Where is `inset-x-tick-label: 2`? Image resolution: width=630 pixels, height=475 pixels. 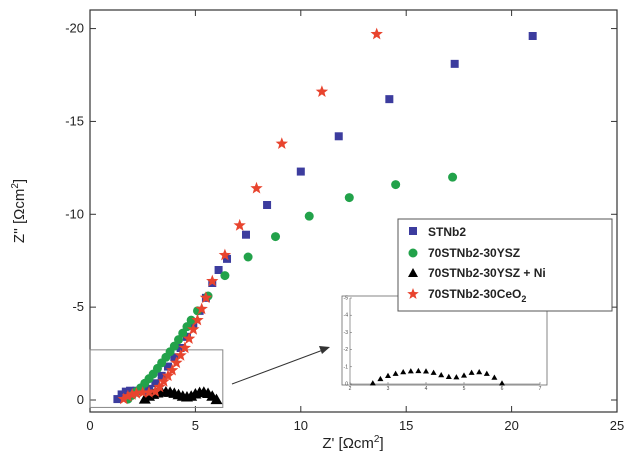
inset-x-tick-label: 2 is located at coordinates (350, 389).